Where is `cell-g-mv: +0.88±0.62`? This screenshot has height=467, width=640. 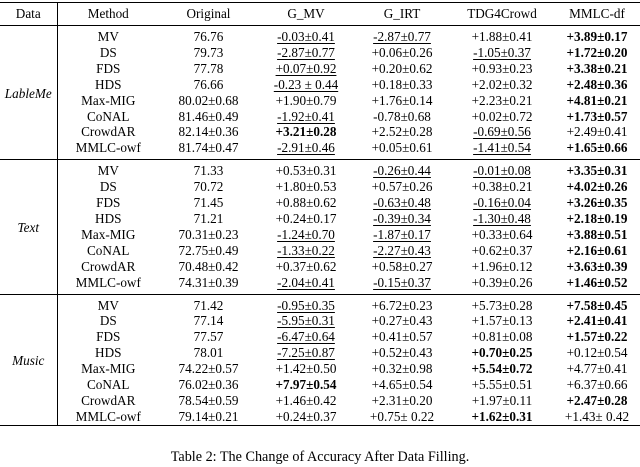 cell-g-mv: +0.88±0.62 is located at coordinates (306, 203).